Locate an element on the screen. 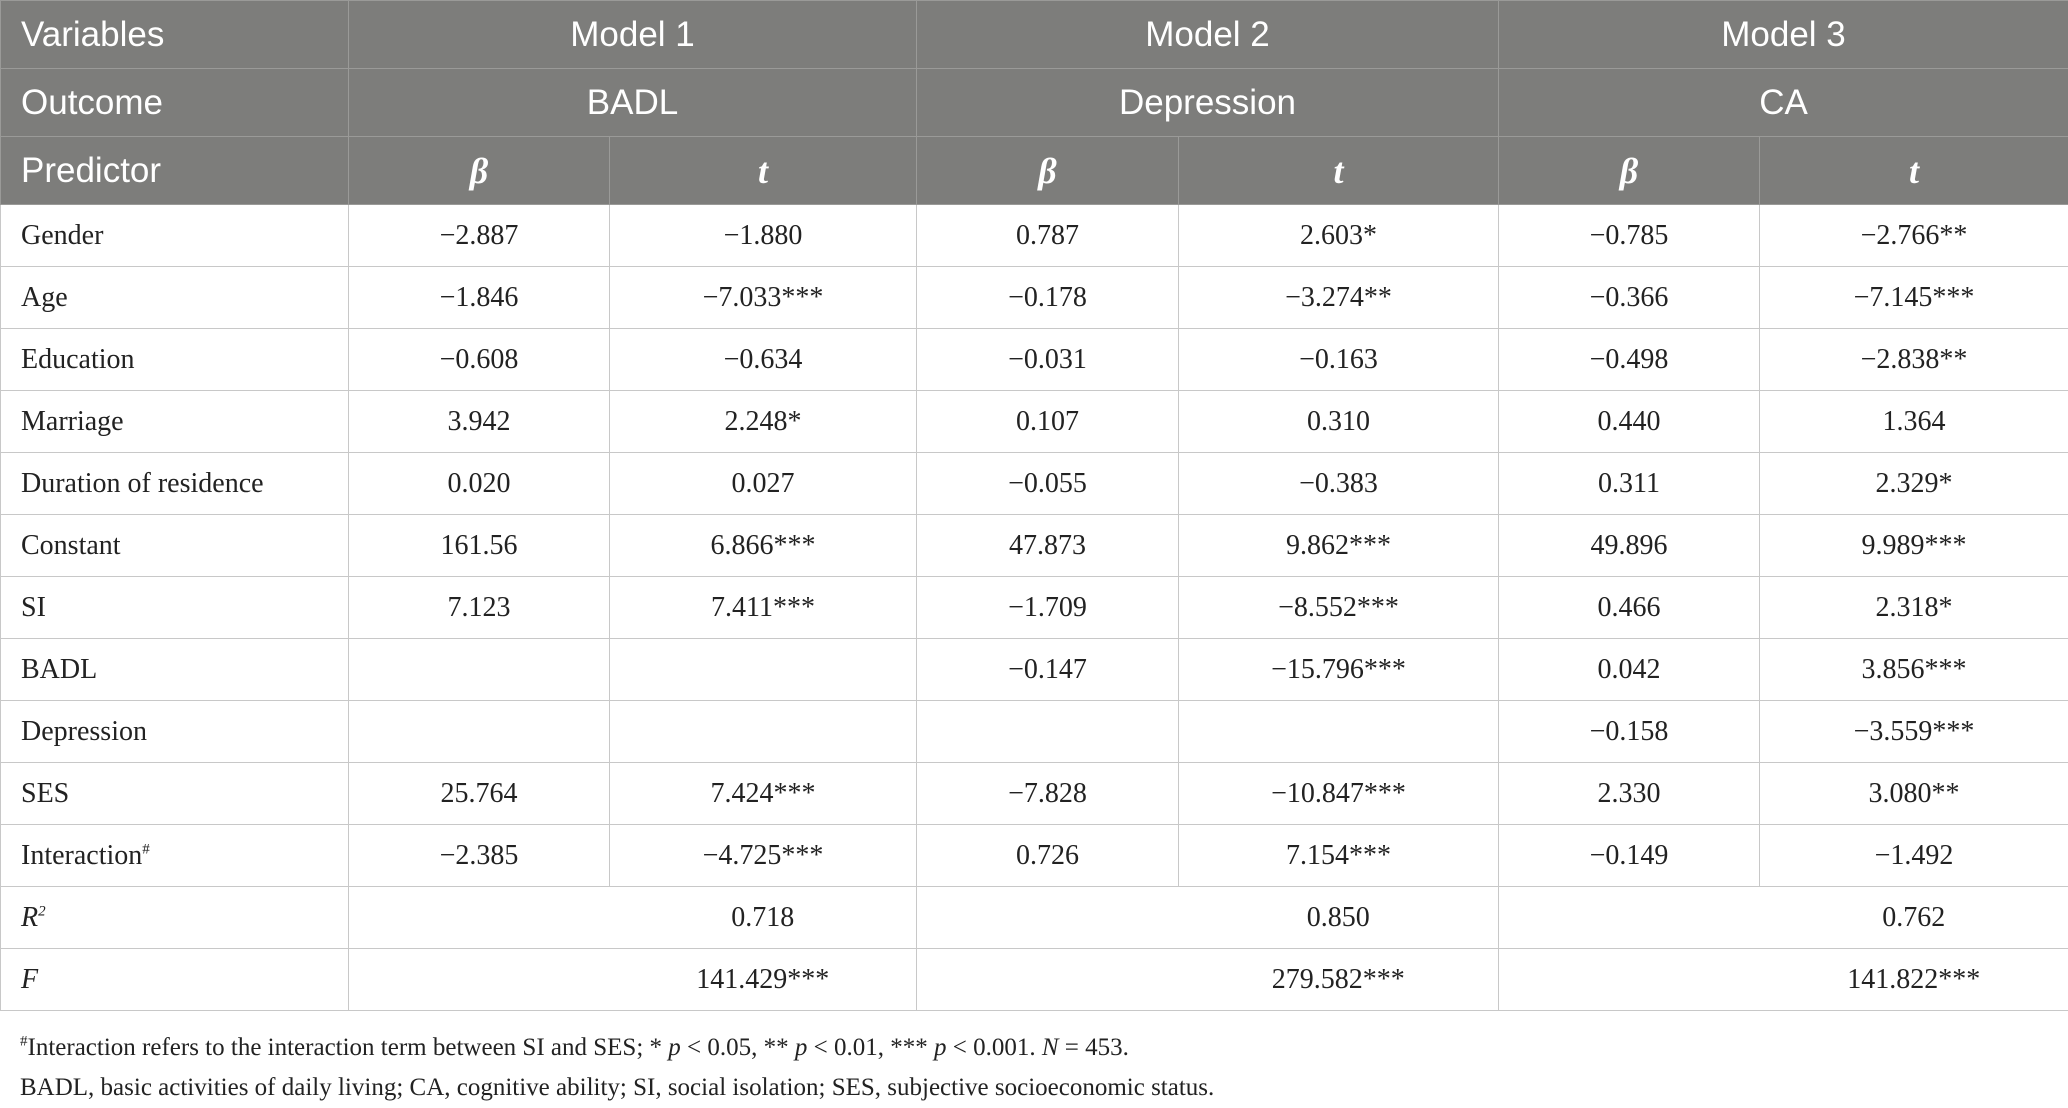  table-cell: 2.330 is located at coordinates (1629, 794).